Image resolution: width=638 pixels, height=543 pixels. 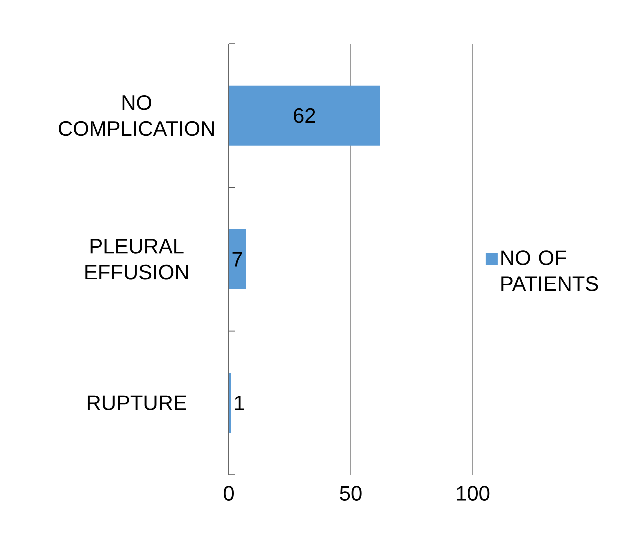 I want to click on y-tick-label: PLEURAL EFFUSION, so click(x=137, y=259).